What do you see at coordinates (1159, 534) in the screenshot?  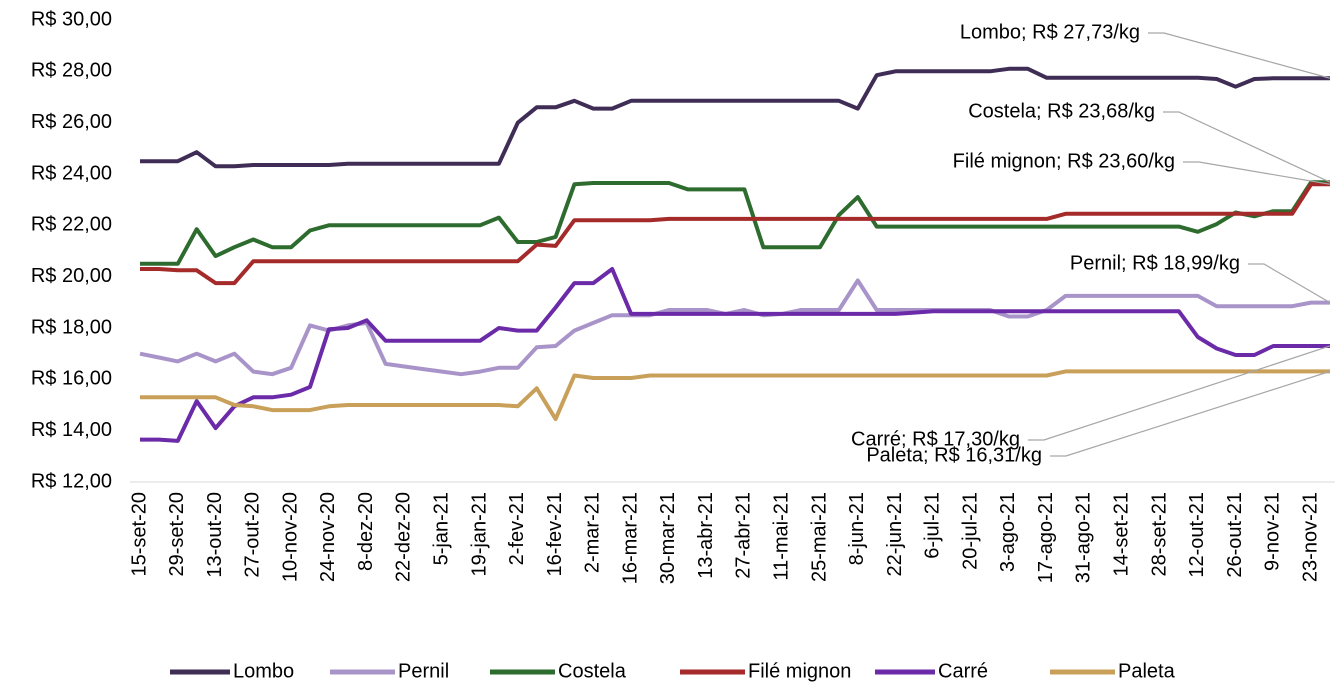 I see `x-tick-label: 28-set-21` at bounding box center [1159, 534].